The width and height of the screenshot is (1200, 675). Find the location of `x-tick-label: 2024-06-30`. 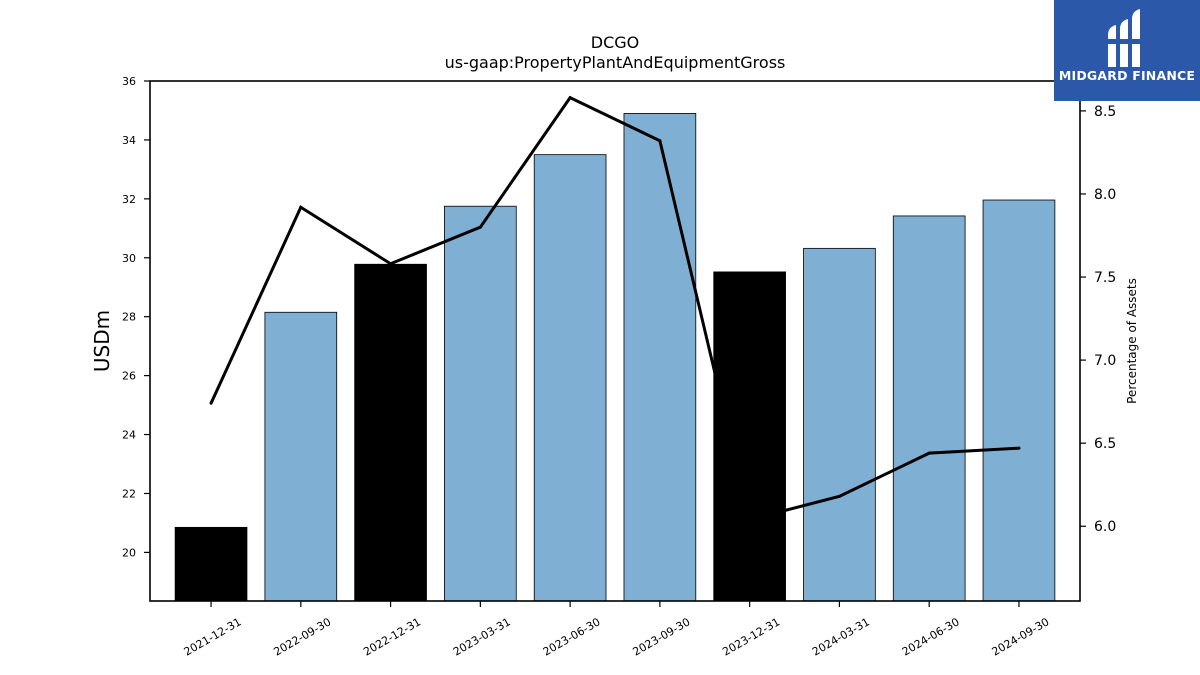

x-tick-label: 2024-06-30 is located at coordinates (931, 636).